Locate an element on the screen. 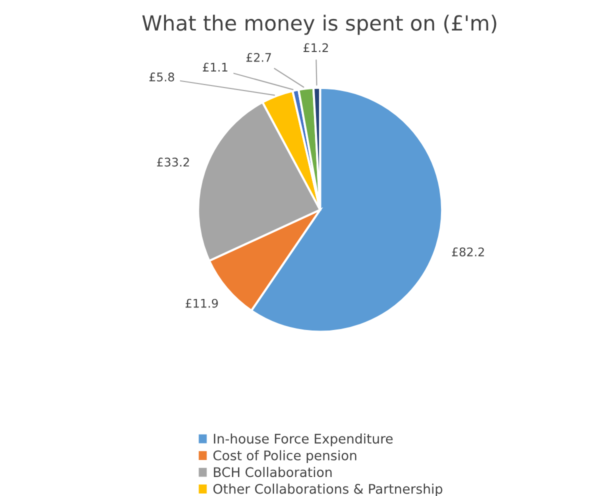 This screenshot has width=615, height=496. legend-label: Other Collaborations & Partnership is located at coordinates (327, 490).